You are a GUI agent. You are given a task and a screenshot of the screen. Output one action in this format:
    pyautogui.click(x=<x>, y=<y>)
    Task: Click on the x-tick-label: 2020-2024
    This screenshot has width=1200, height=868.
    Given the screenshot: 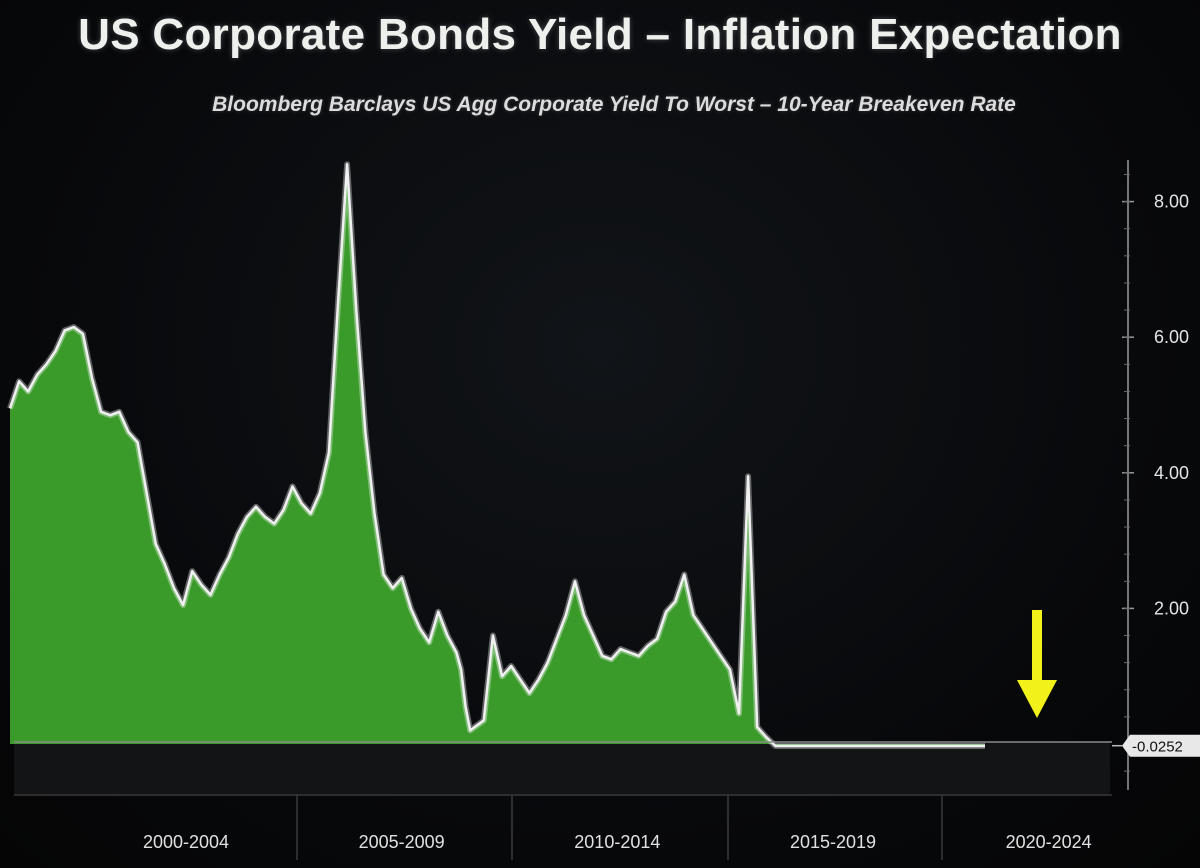 What is the action you would take?
    pyautogui.click(x=1049, y=842)
    